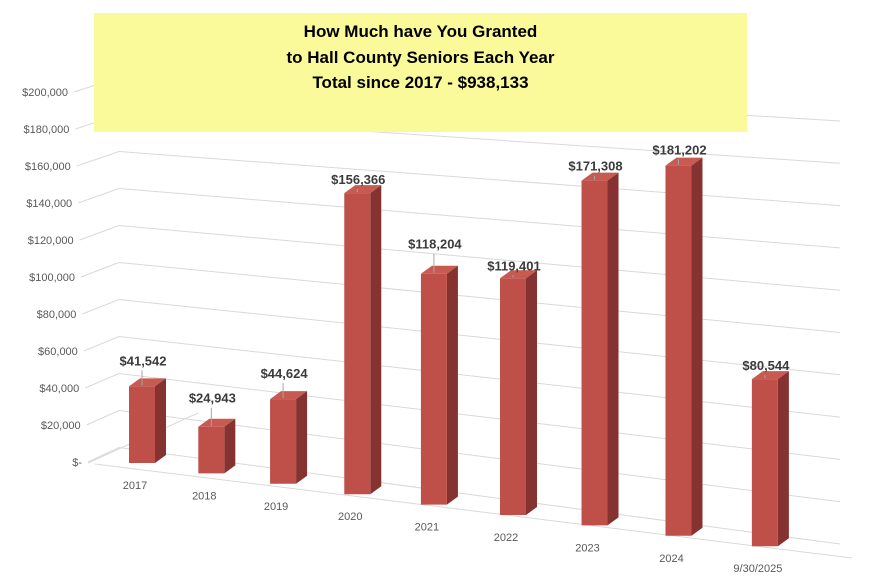 This screenshot has width=875, height=582. Describe the element at coordinates (212, 398) in the screenshot. I see `data-label: $24,943` at that location.